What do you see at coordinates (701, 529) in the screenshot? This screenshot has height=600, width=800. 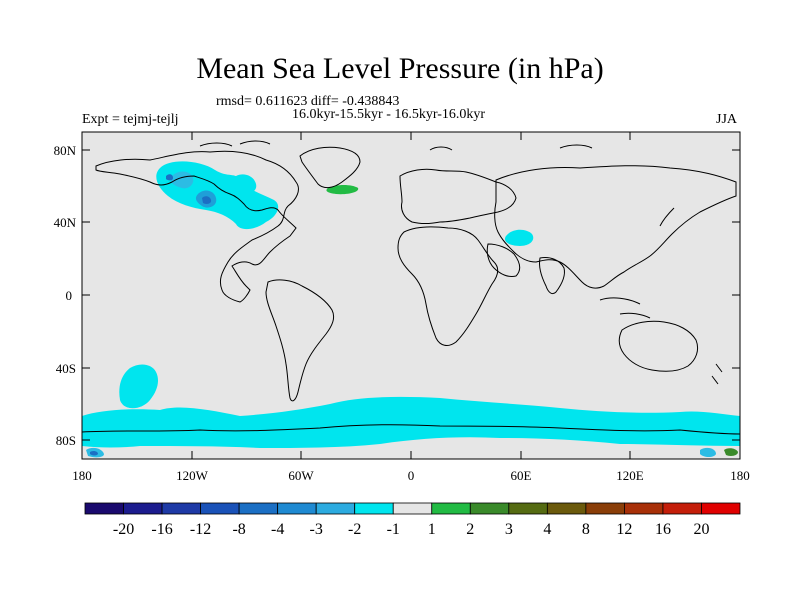 I see `colorbar-label: 20` at bounding box center [701, 529].